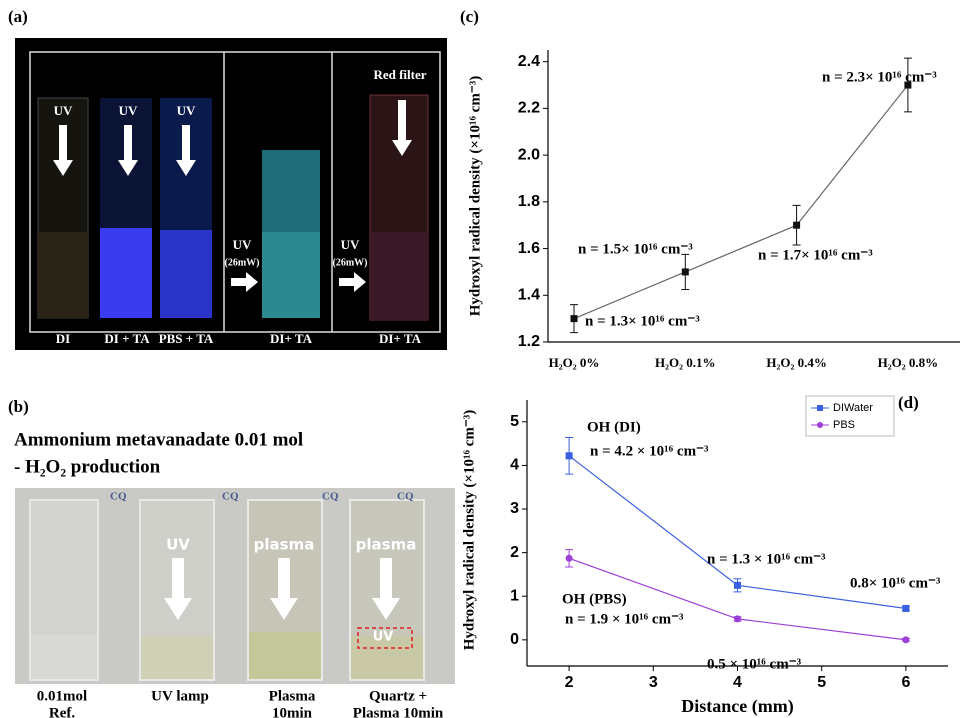 Image resolution: width=967 pixels, height=718 pixels. Describe the element at coordinates (574, 362) in the screenshot. I see `x-tick-label: H₂O₂ 0%` at that location.